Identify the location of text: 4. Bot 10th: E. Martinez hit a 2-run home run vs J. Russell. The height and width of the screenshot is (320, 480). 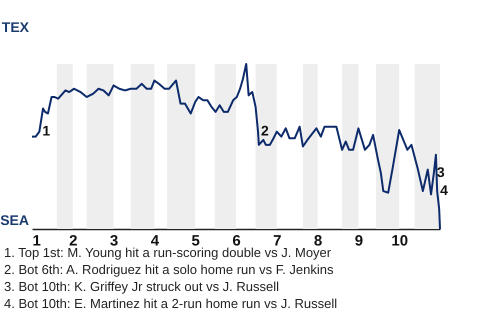
(171, 303).